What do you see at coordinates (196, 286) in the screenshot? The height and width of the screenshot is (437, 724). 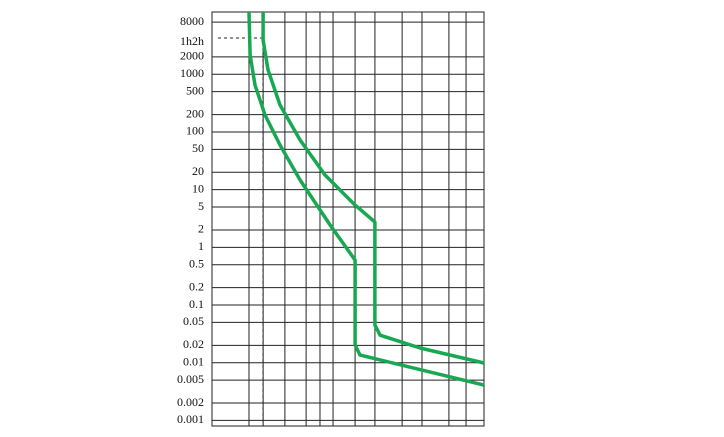 I see `y-tick-label: 0.2` at bounding box center [196, 286].